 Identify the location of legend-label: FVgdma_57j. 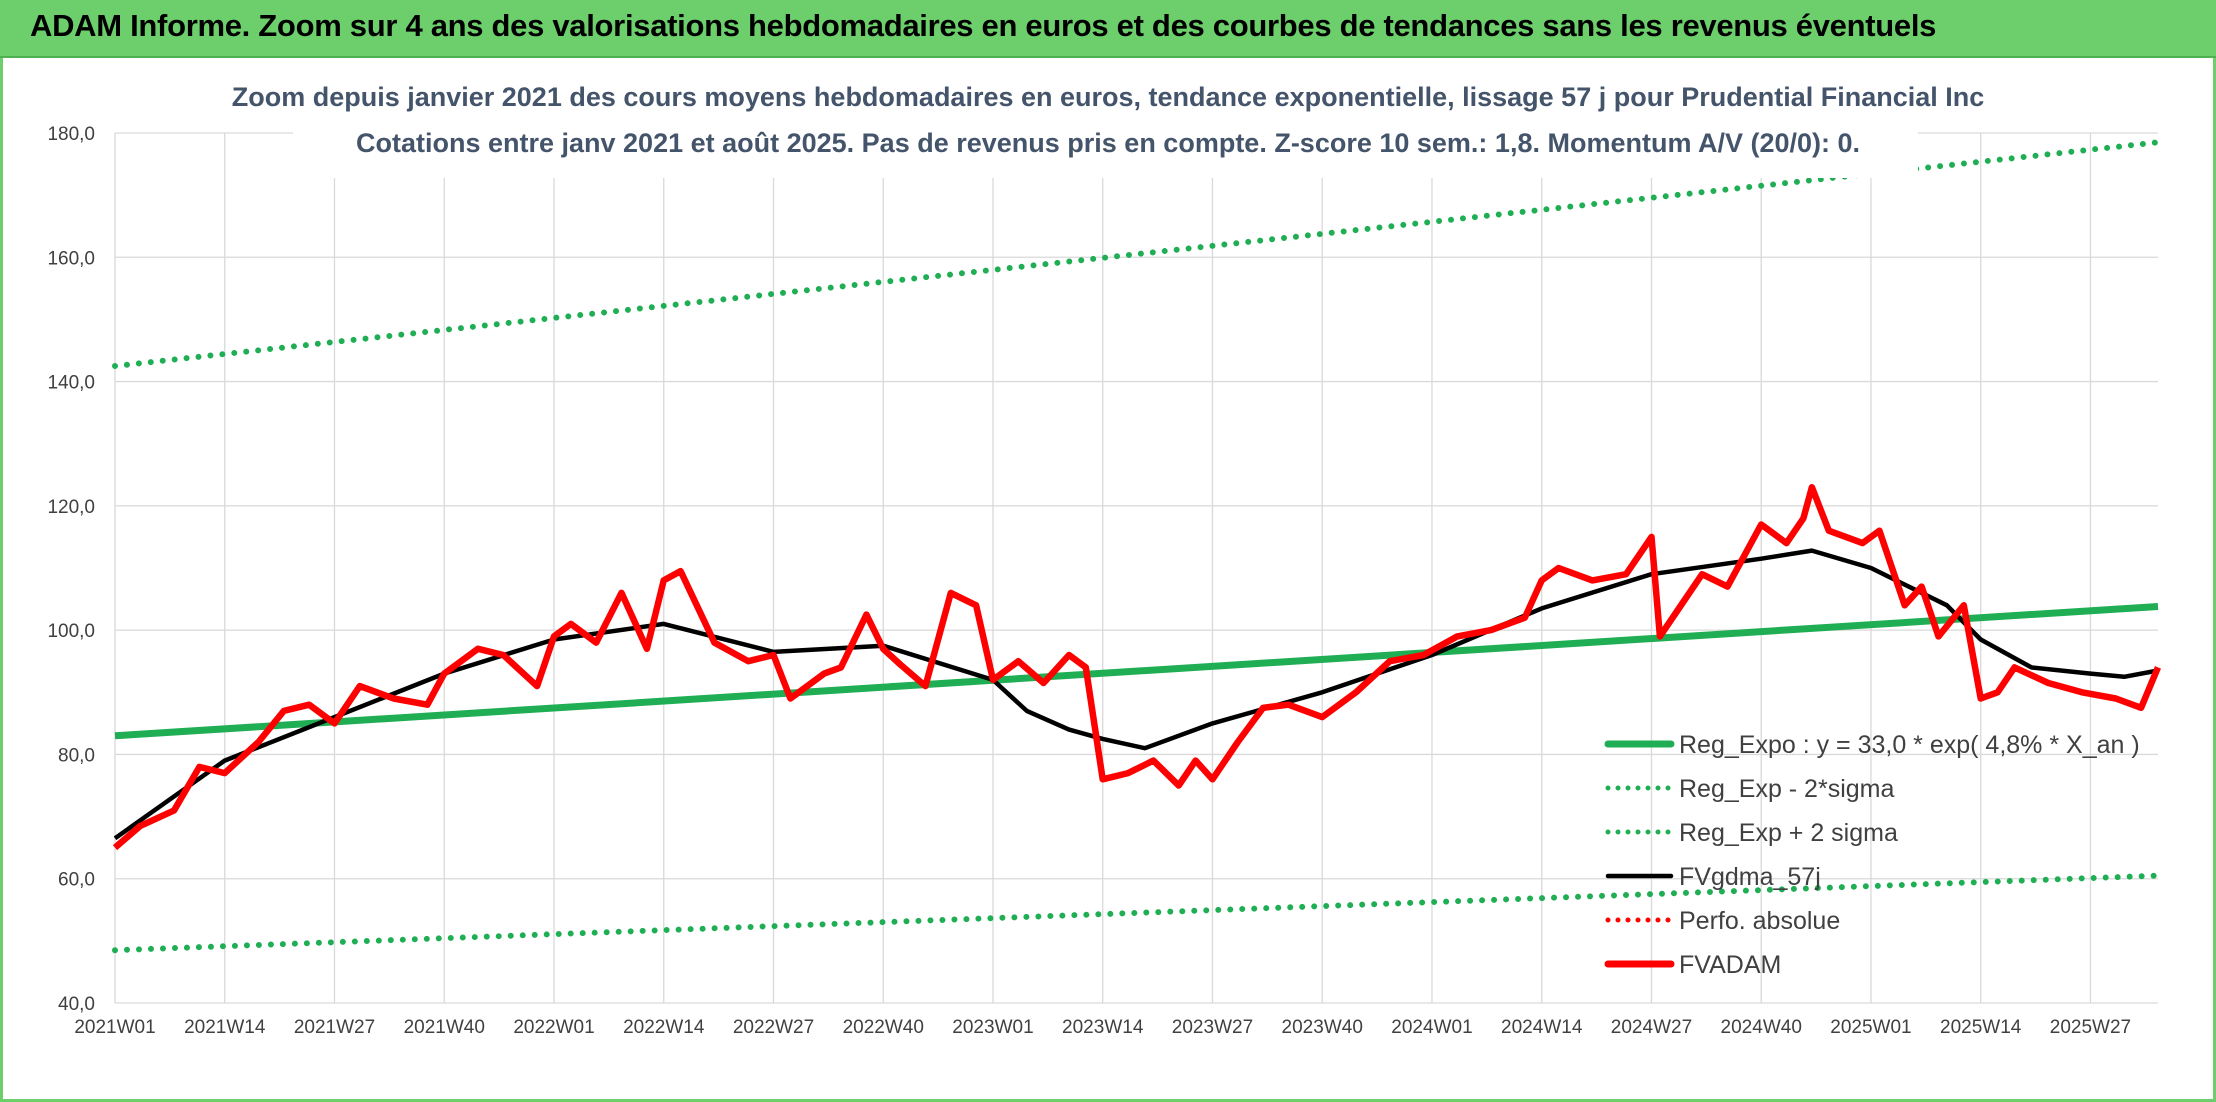
(1750, 877).